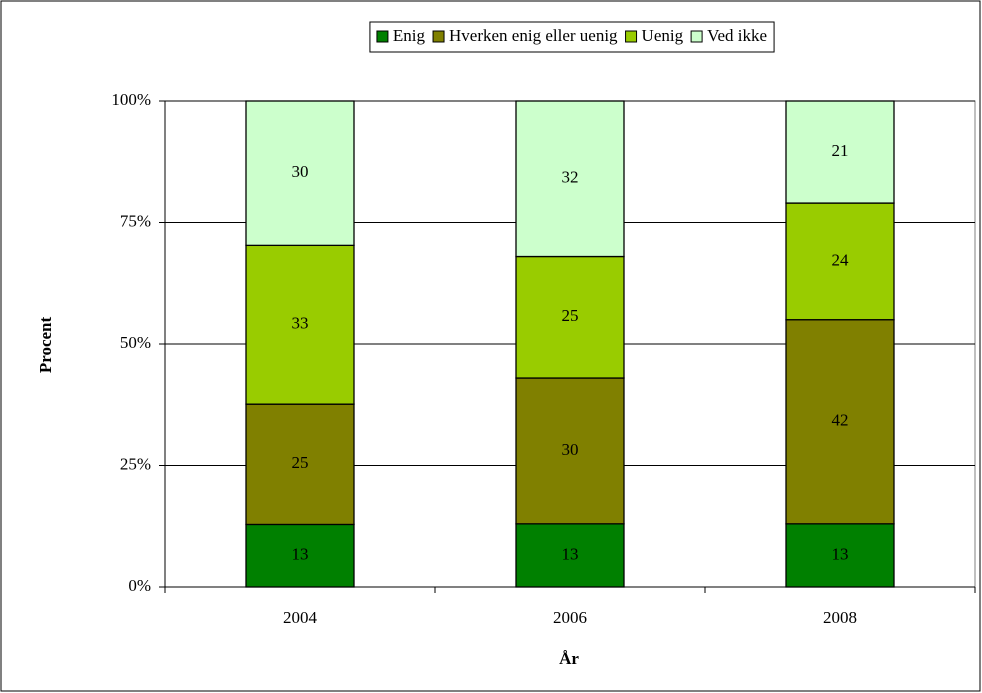 The height and width of the screenshot is (693, 982). Describe the element at coordinates (840, 617) in the screenshot. I see `x-tick-label: 2008` at that location.